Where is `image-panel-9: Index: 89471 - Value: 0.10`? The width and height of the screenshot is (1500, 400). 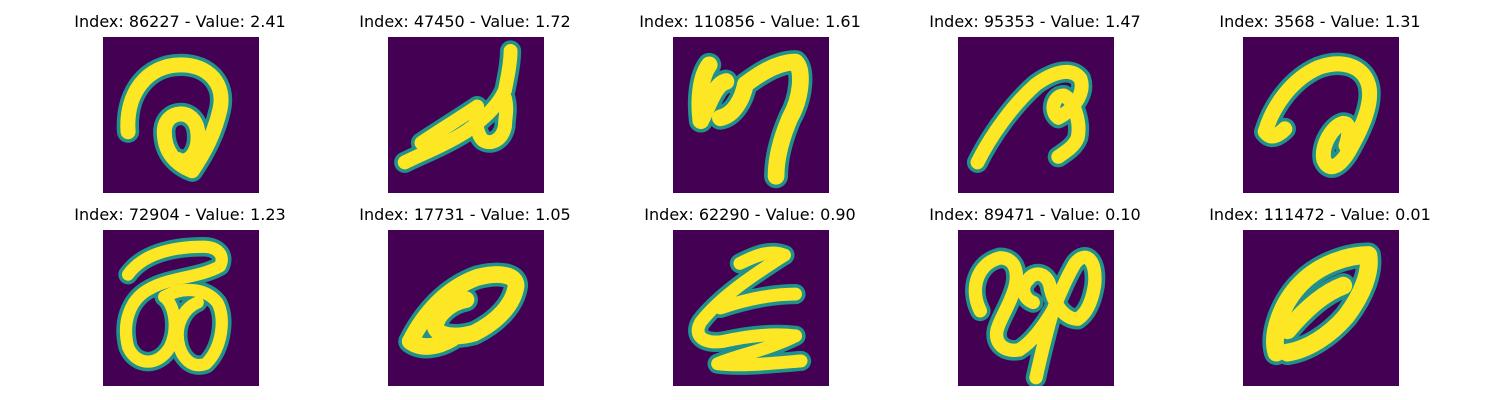
image-panel-9: Index: 89471 - Value: 0.10 is located at coordinates (1035, 289).